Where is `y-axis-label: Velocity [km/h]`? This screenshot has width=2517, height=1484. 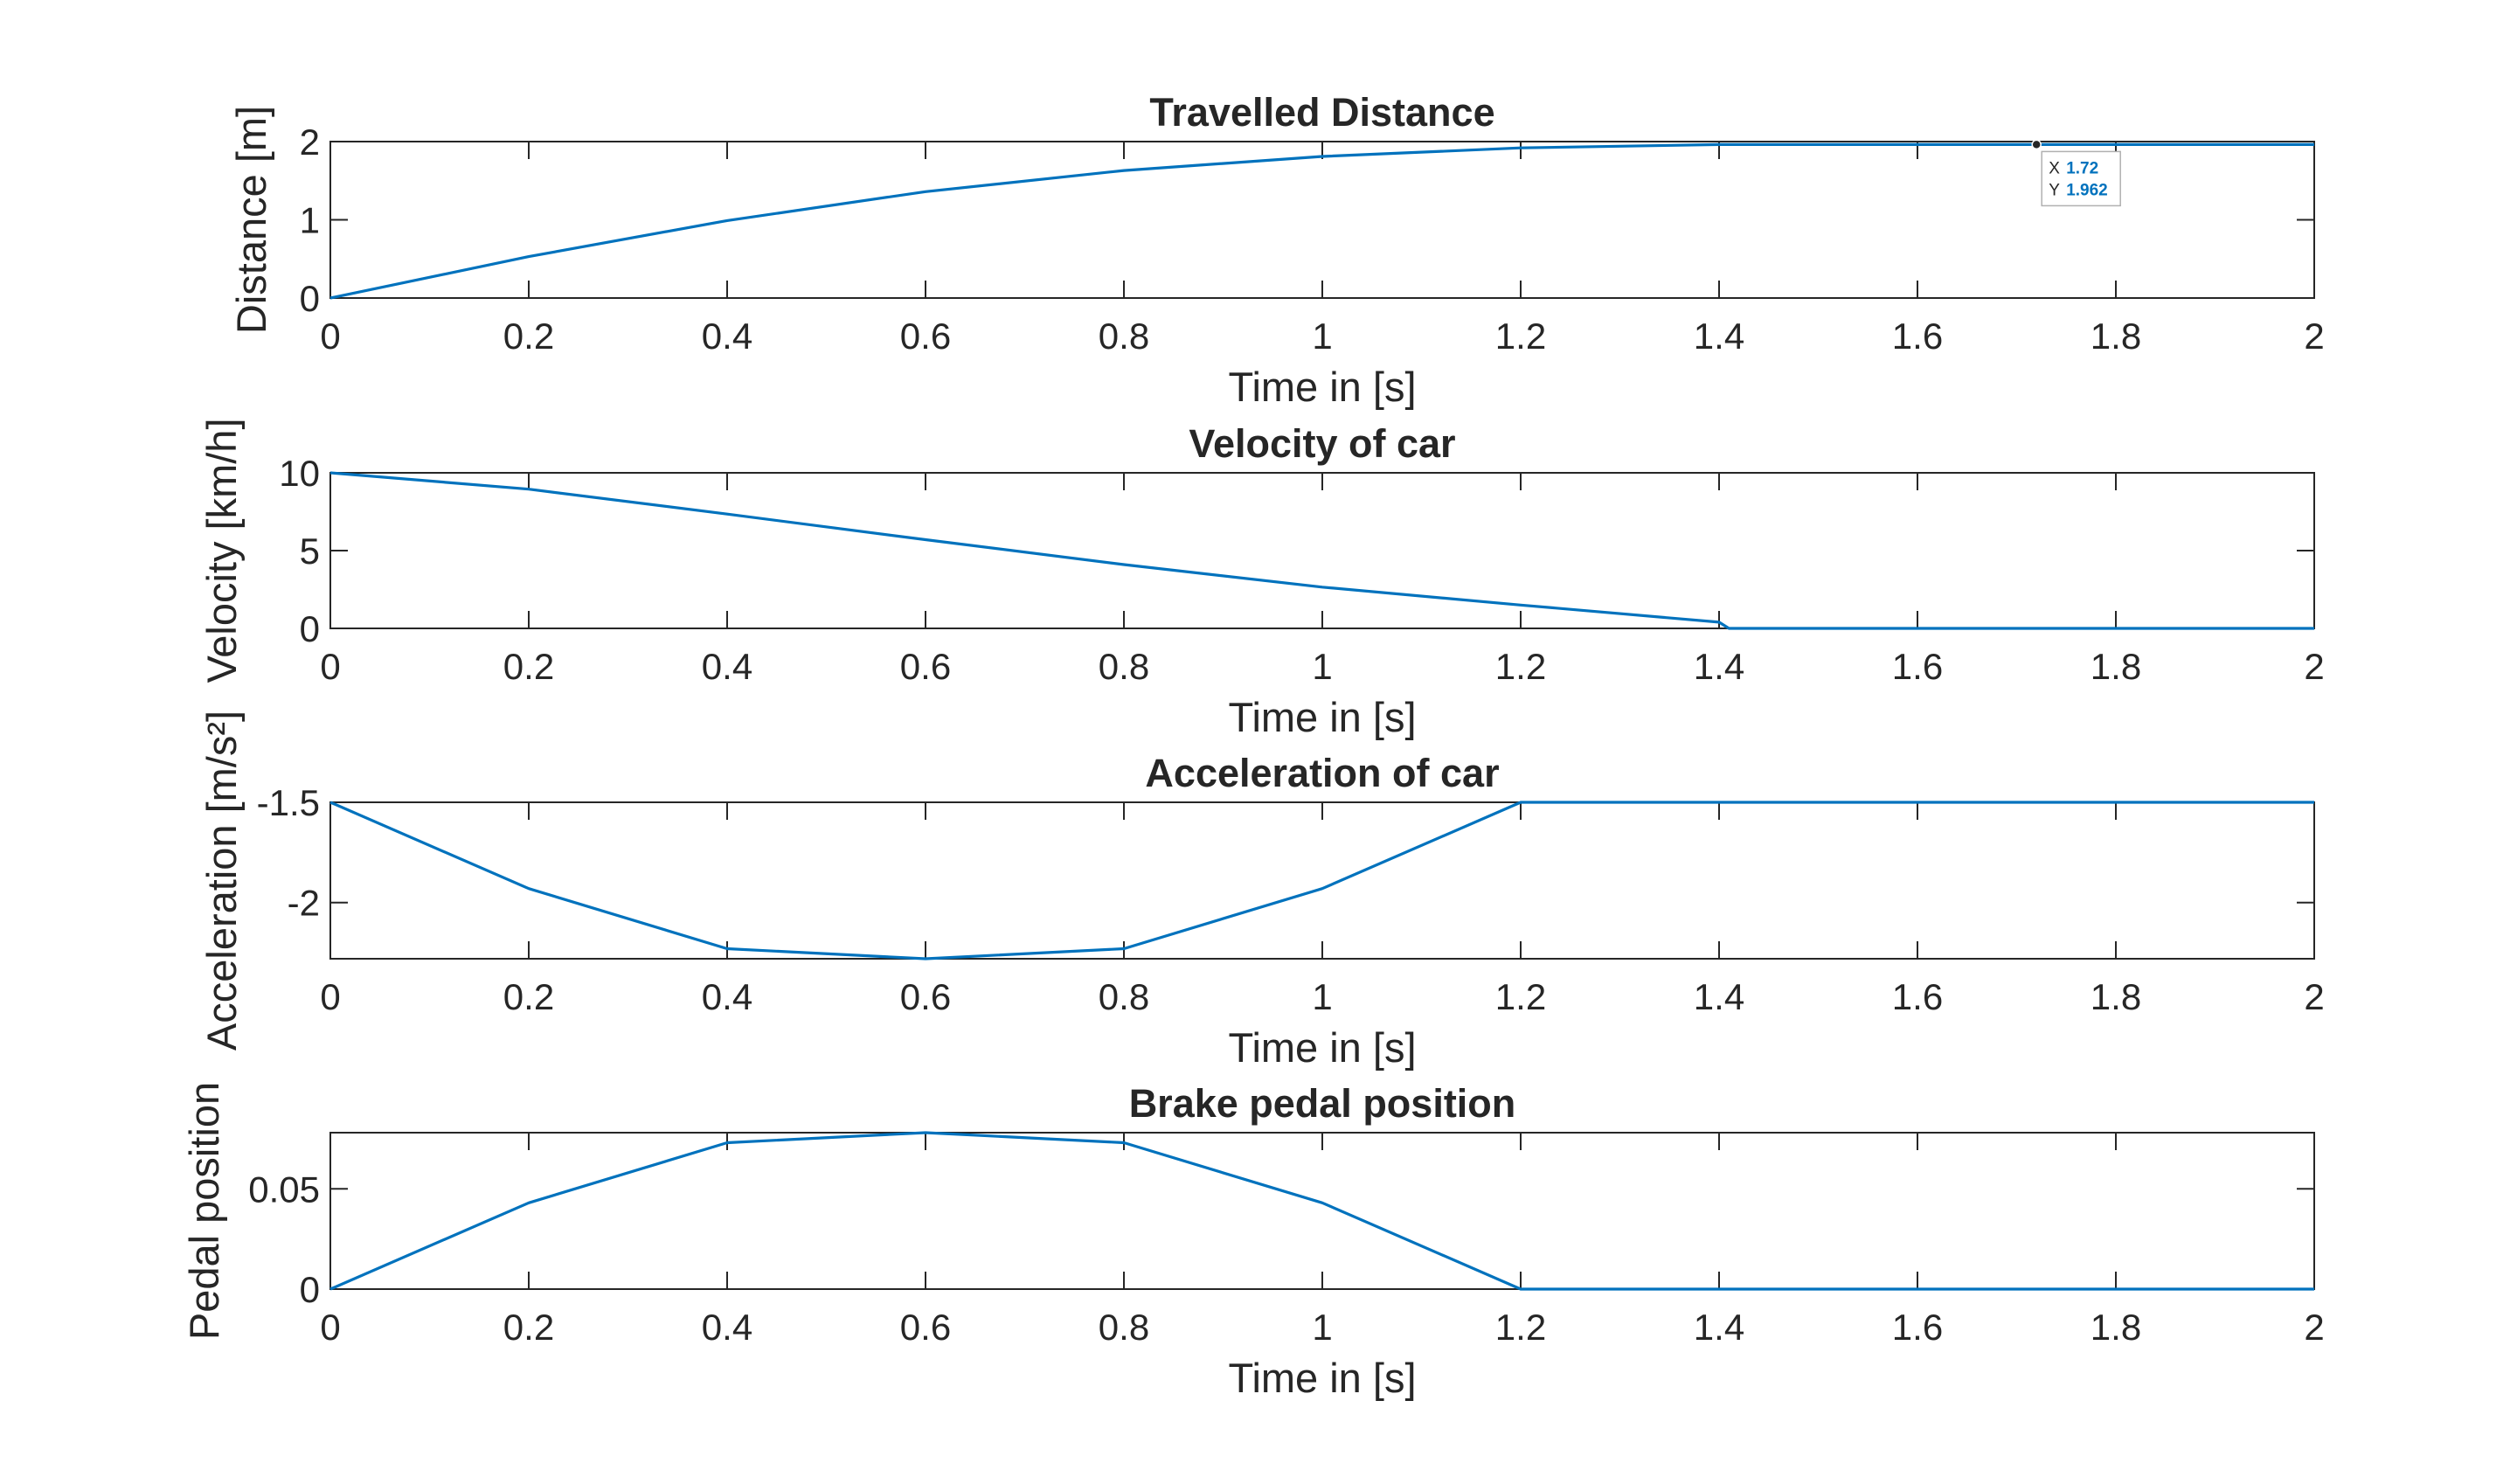 y-axis-label: Velocity [km/h] is located at coordinates (221, 551).